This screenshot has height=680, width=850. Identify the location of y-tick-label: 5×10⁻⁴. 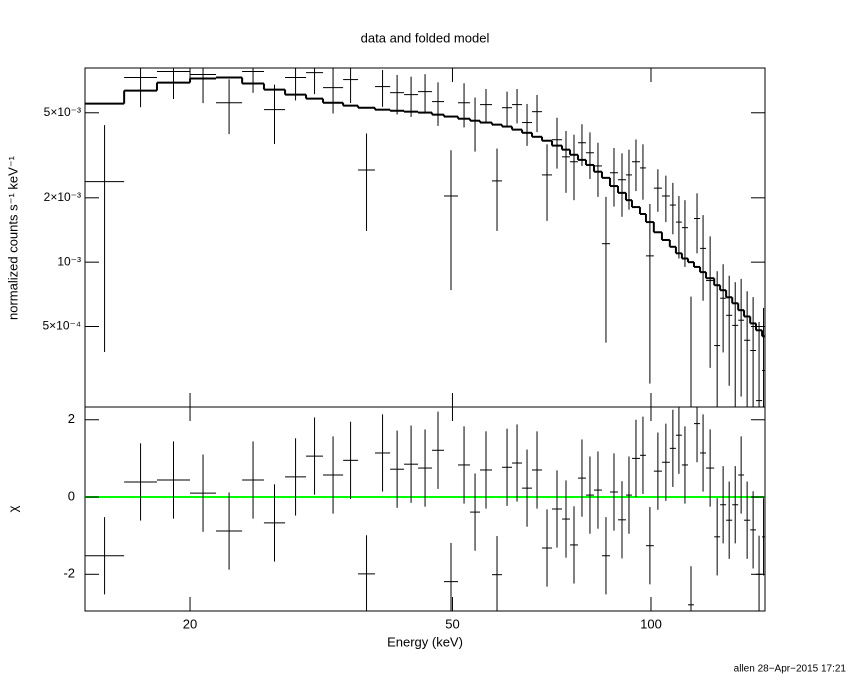
(61, 326).